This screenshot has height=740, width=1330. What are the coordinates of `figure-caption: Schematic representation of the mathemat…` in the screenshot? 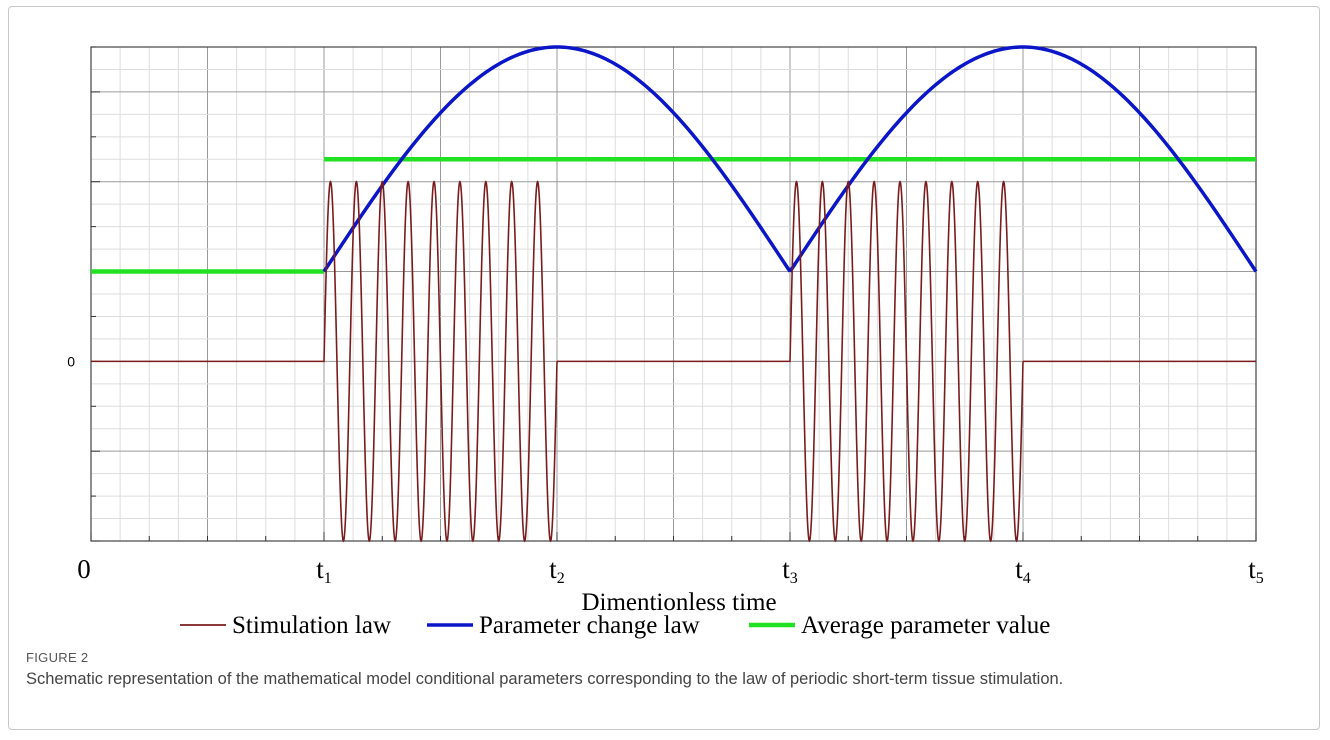 It's located at (545, 679).